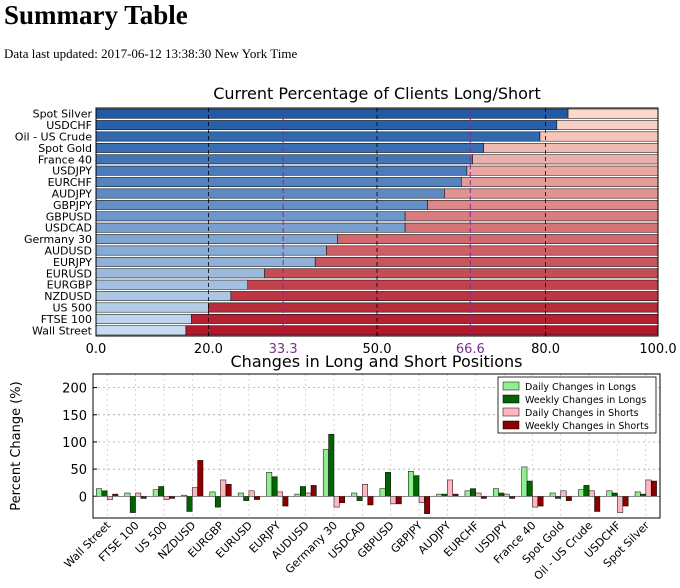  I want to click on category-label: USDJPY, so click(72, 171).